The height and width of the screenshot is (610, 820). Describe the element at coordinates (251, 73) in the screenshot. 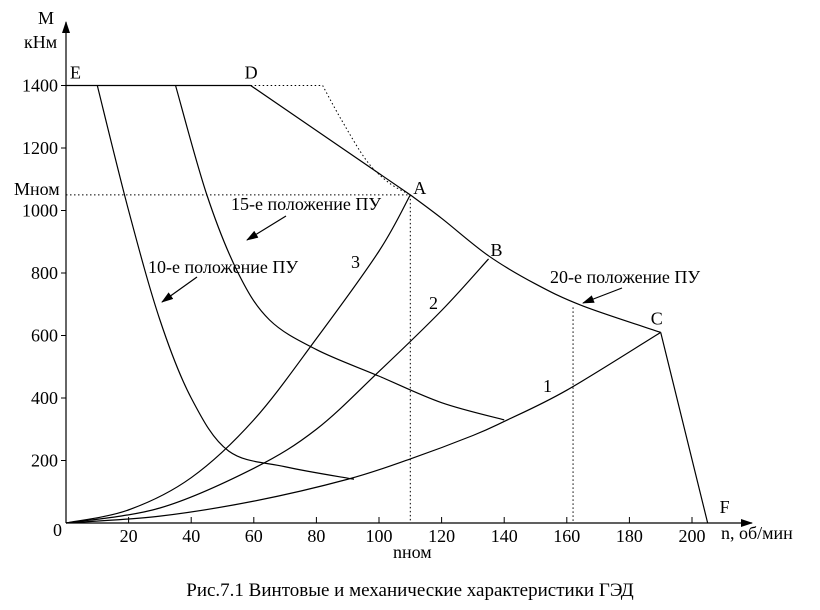

I see `point-label-D: D` at that location.